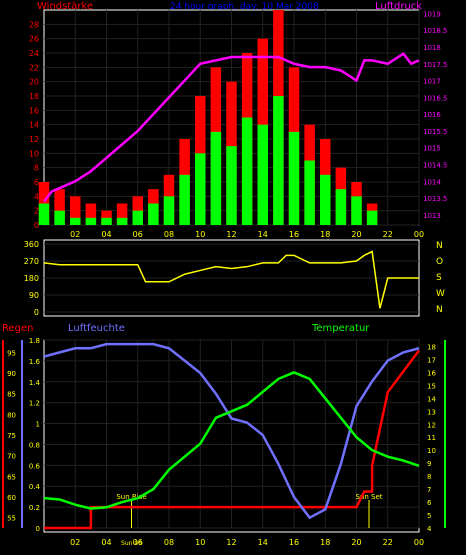  What do you see at coordinates (138, 234) in the screenshot?
I see `x-tick-wind: 06` at bounding box center [138, 234].